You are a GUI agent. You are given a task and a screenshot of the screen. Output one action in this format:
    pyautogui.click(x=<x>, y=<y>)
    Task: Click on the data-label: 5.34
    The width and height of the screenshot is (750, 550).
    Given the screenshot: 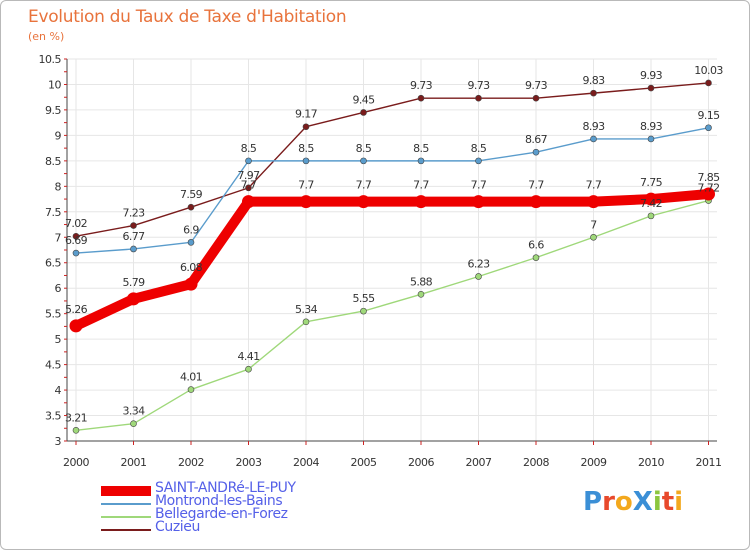 What is the action you would take?
    pyautogui.click(x=306, y=309)
    